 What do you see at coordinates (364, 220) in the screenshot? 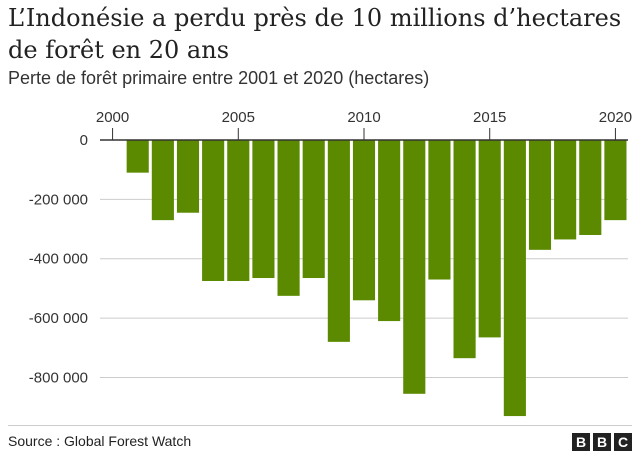
I see `bar-2010` at bounding box center [364, 220].